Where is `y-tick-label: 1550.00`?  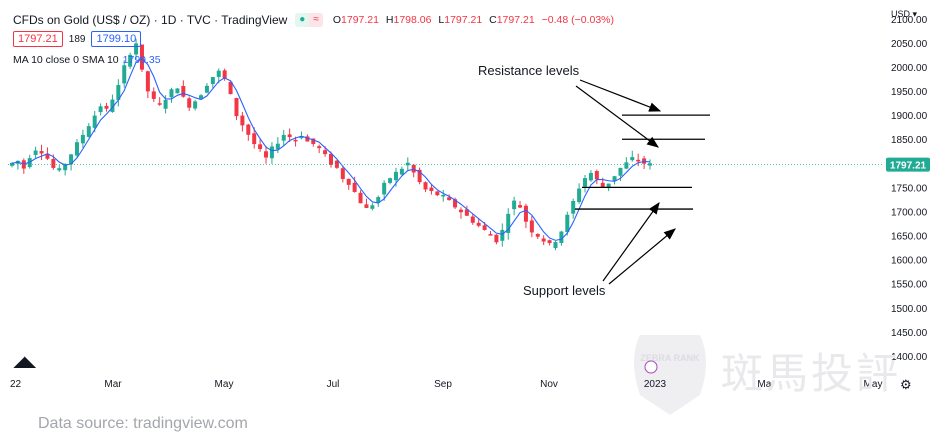 y-tick-label: 1550.00 is located at coordinates (909, 285).